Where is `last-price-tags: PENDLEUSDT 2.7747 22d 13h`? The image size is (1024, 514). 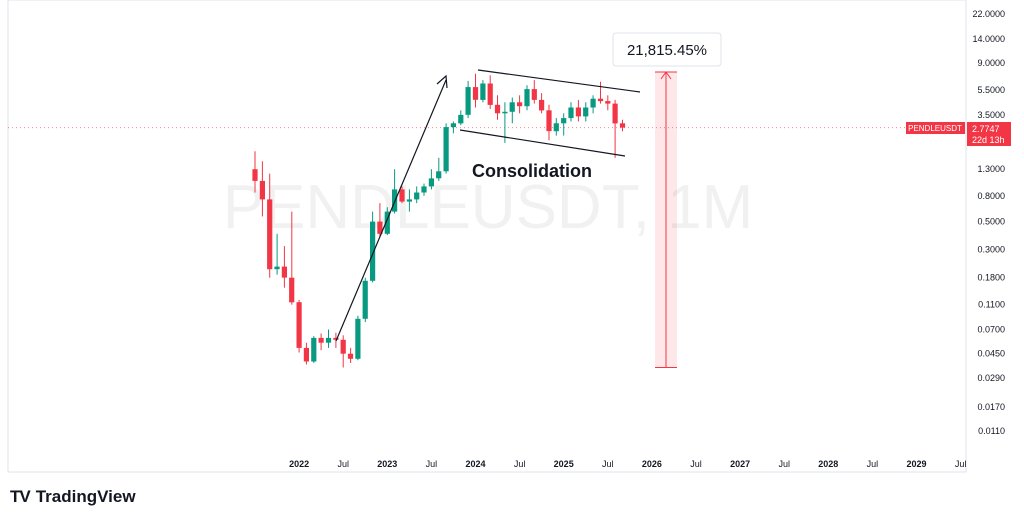
last-price-tags: PENDLEUSDT 2.7747 22d 13h is located at coordinates (958, 134).